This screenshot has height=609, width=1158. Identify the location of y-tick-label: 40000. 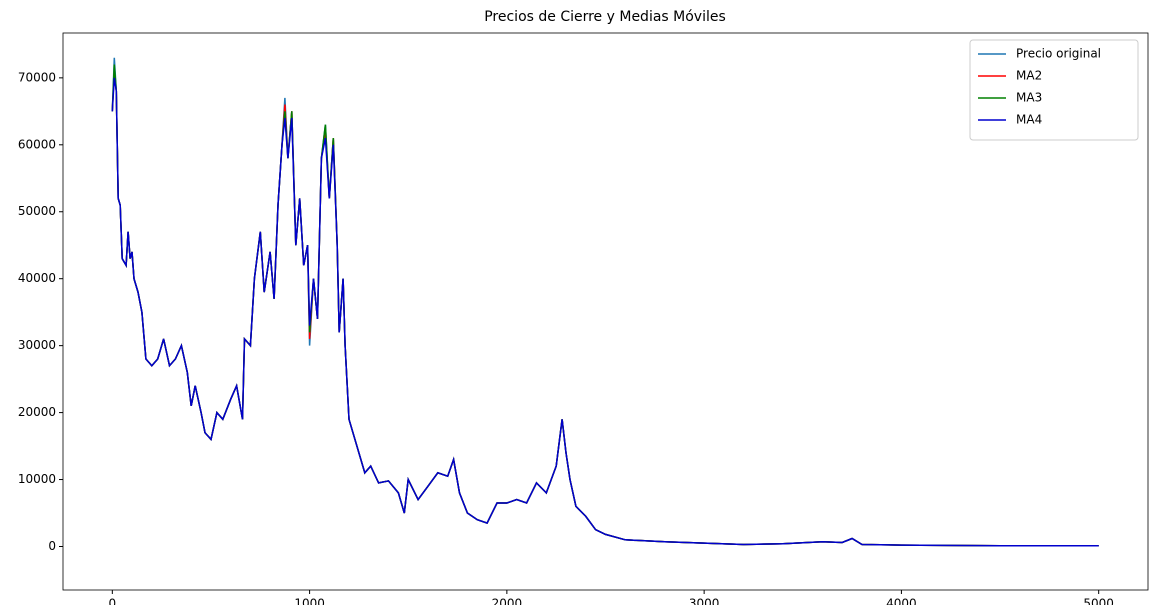
(37, 278).